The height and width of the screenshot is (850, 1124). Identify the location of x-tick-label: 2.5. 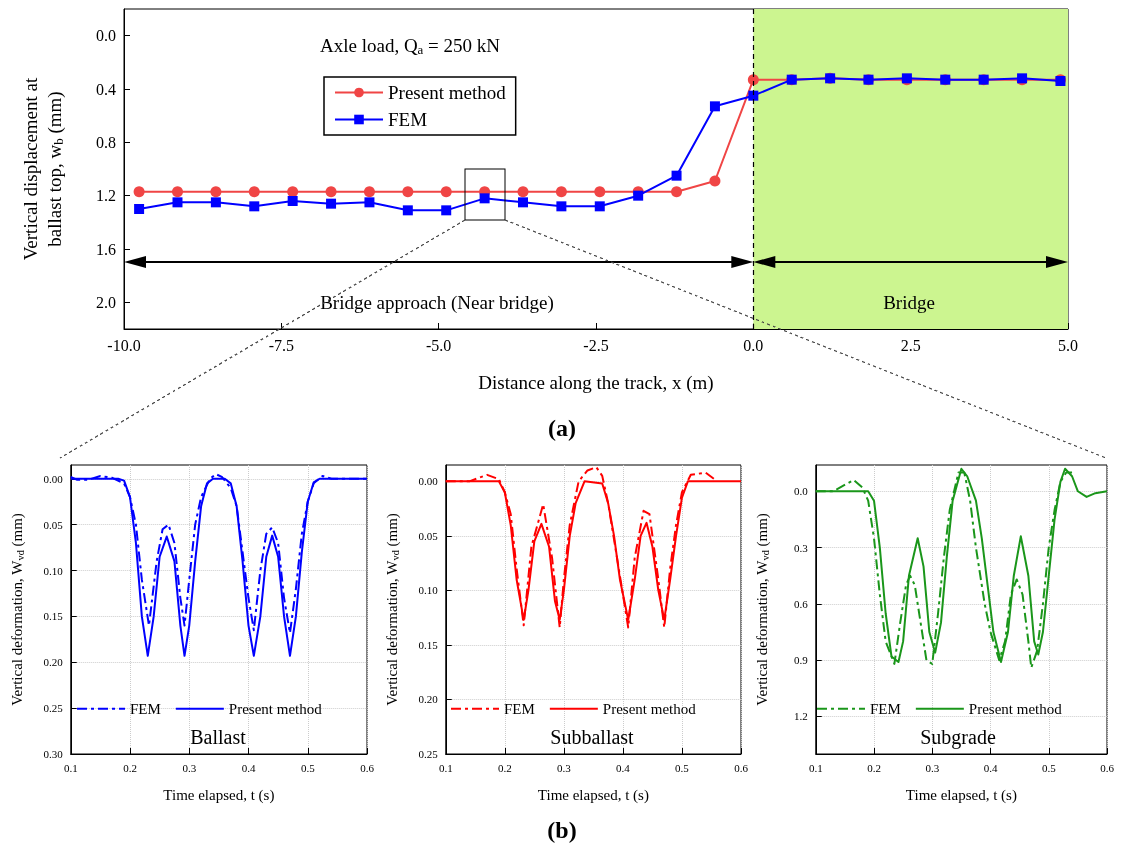
(910, 345).